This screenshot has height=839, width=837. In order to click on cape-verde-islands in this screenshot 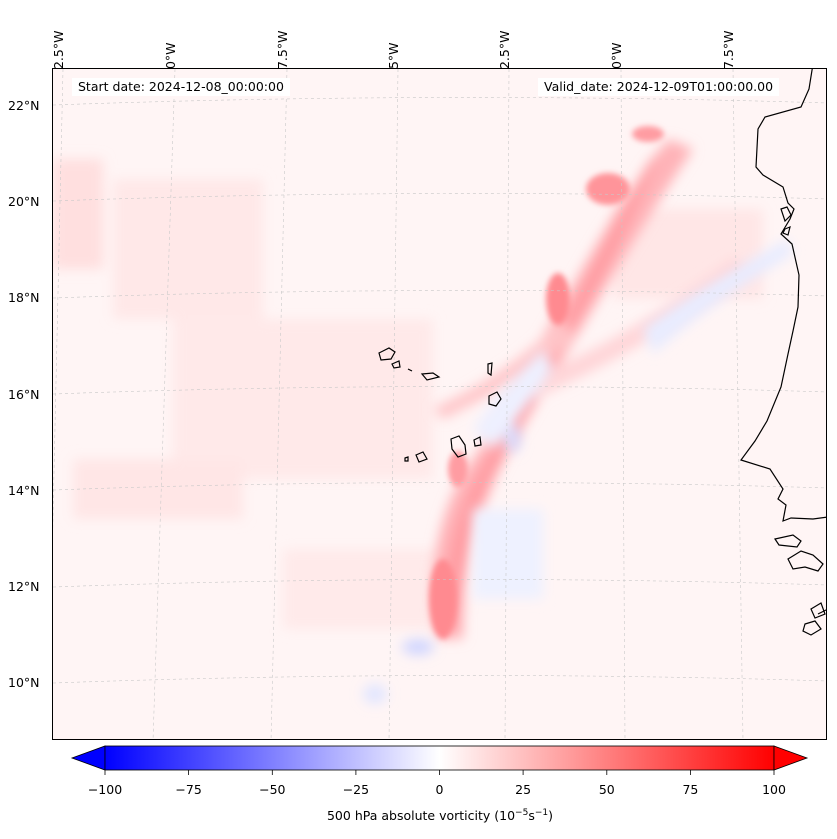, I will do `click(440, 405)`.